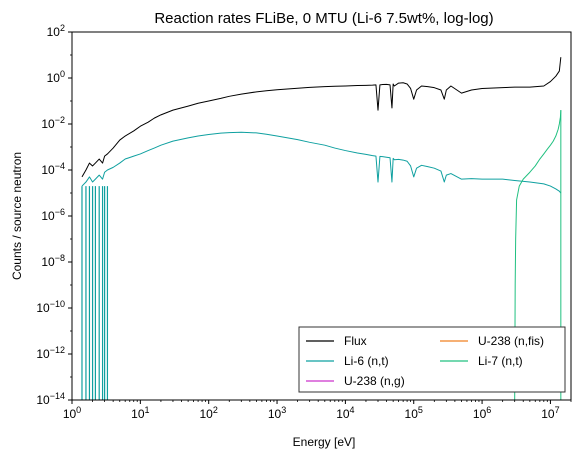  What do you see at coordinates (53, 169) in the screenshot?
I see `y-tick-label: 10⁻⁴` at bounding box center [53, 169].